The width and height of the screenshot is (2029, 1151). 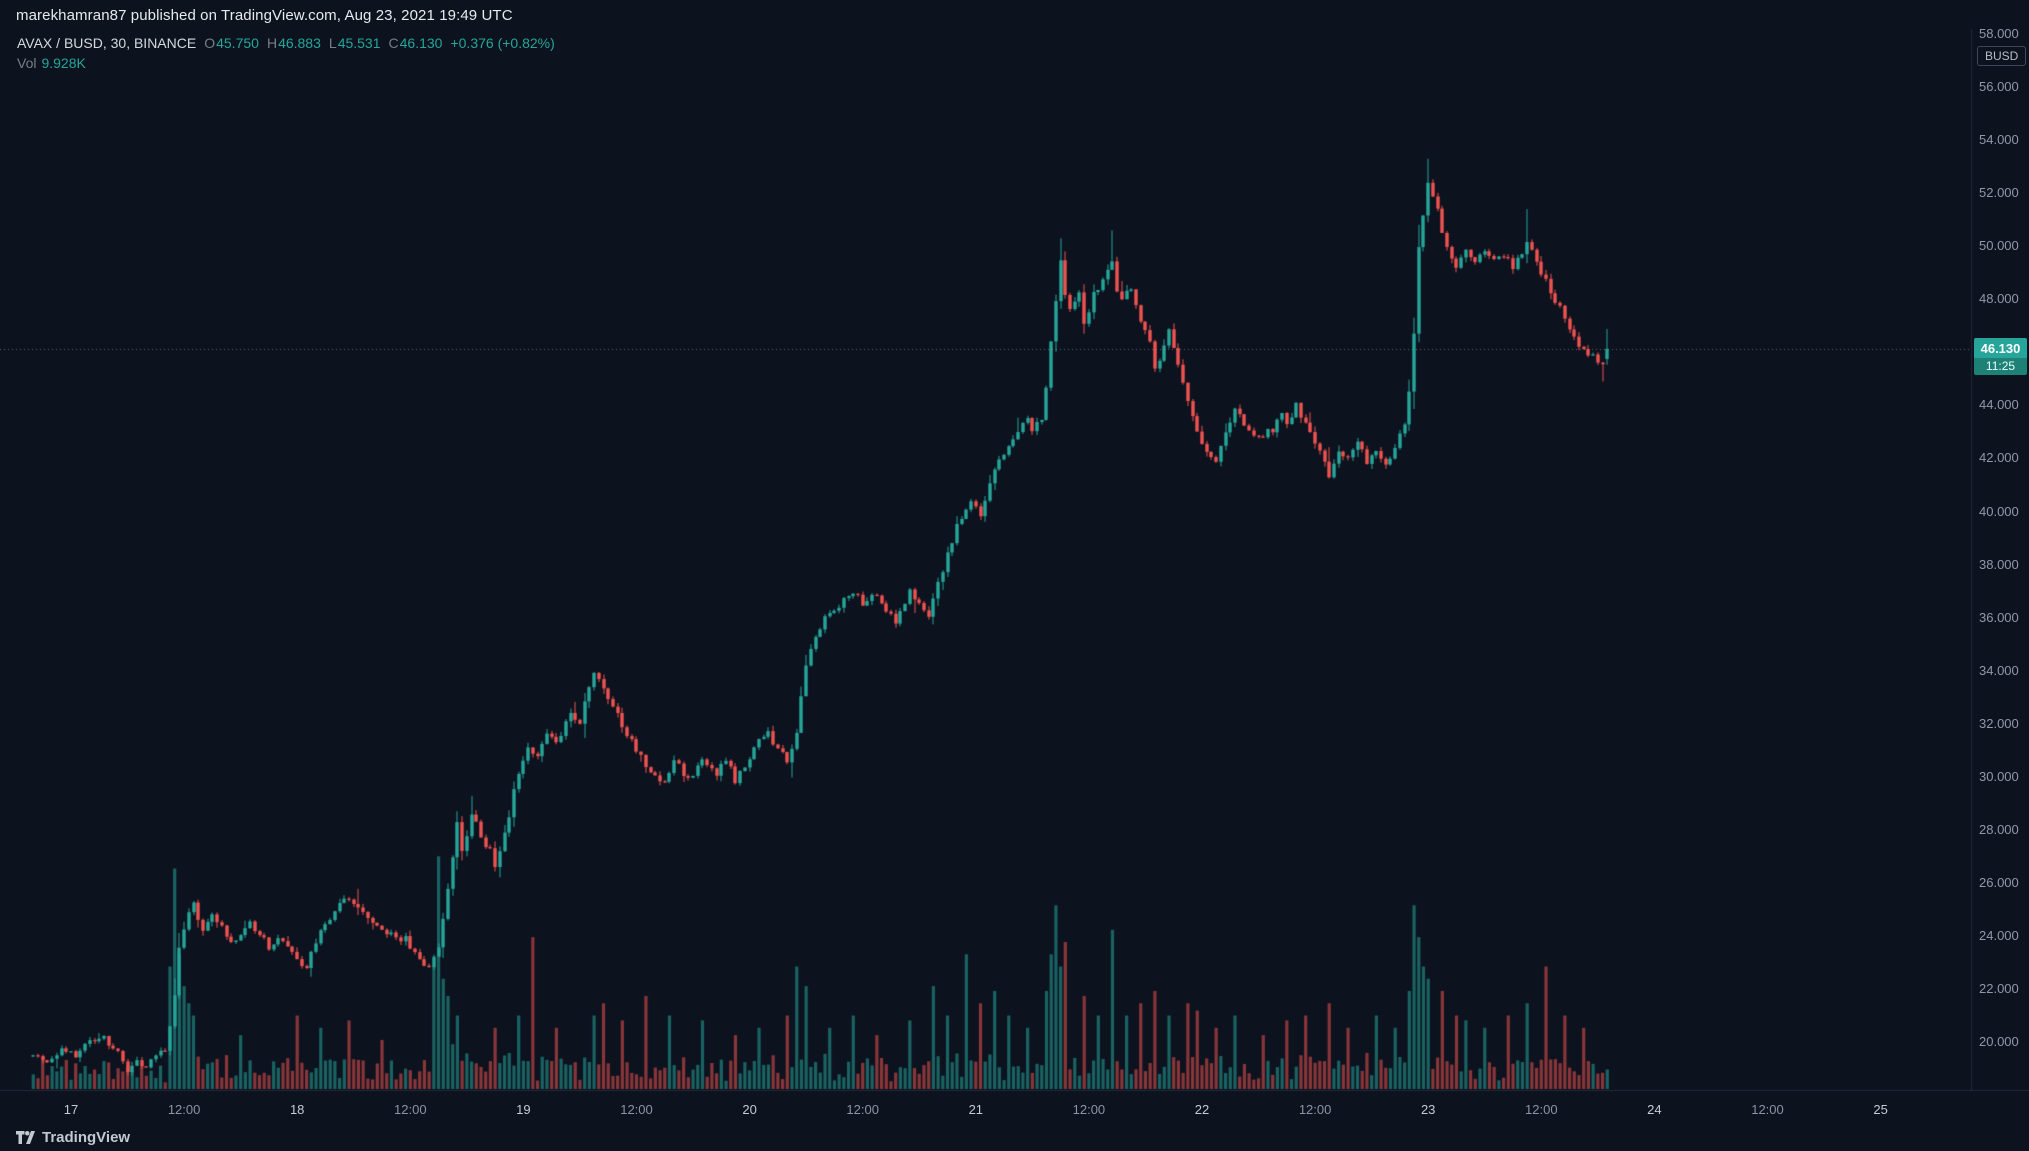 What do you see at coordinates (299, 42) in the screenshot?
I see `high-value: 46.883` at bounding box center [299, 42].